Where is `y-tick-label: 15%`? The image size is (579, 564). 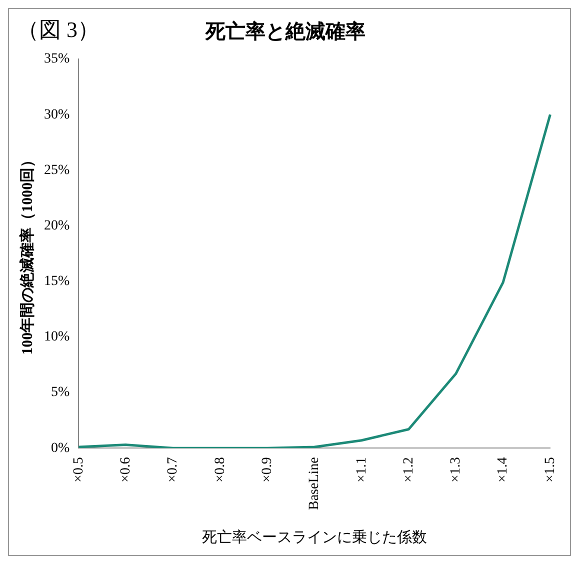
y-tick-label: 15% is located at coordinates (57, 282).